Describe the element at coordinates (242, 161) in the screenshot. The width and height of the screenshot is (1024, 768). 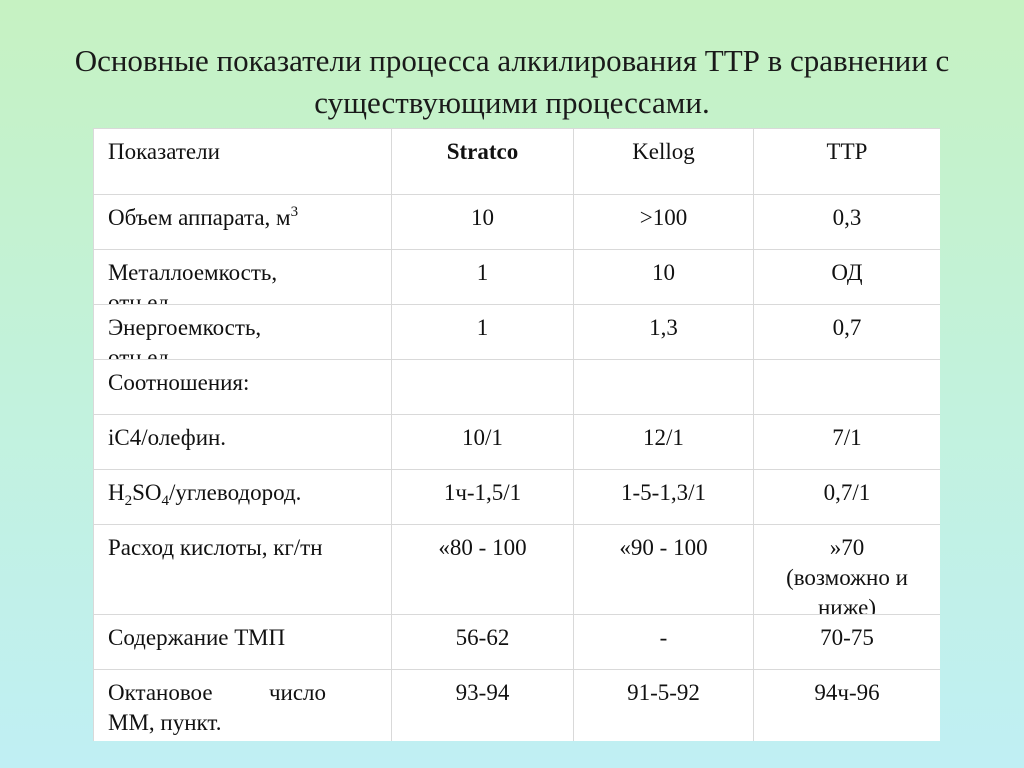
I see `header-cell-indicators: Показатели` at that location.